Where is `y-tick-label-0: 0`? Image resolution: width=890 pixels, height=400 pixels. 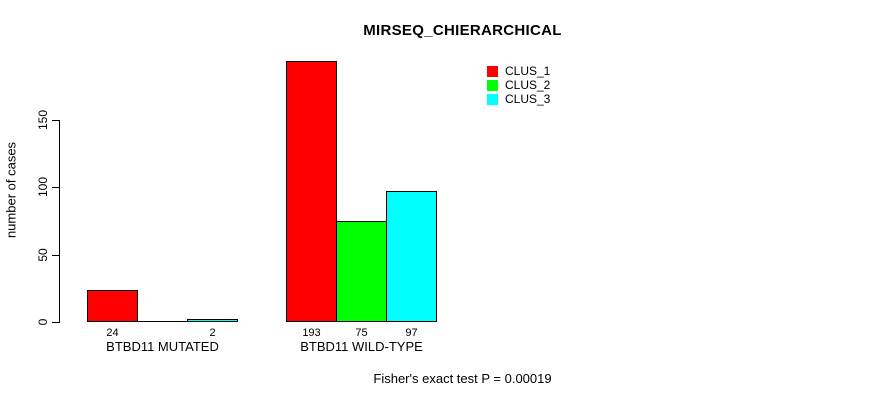 y-tick-label-0: 0 is located at coordinates (43, 322).